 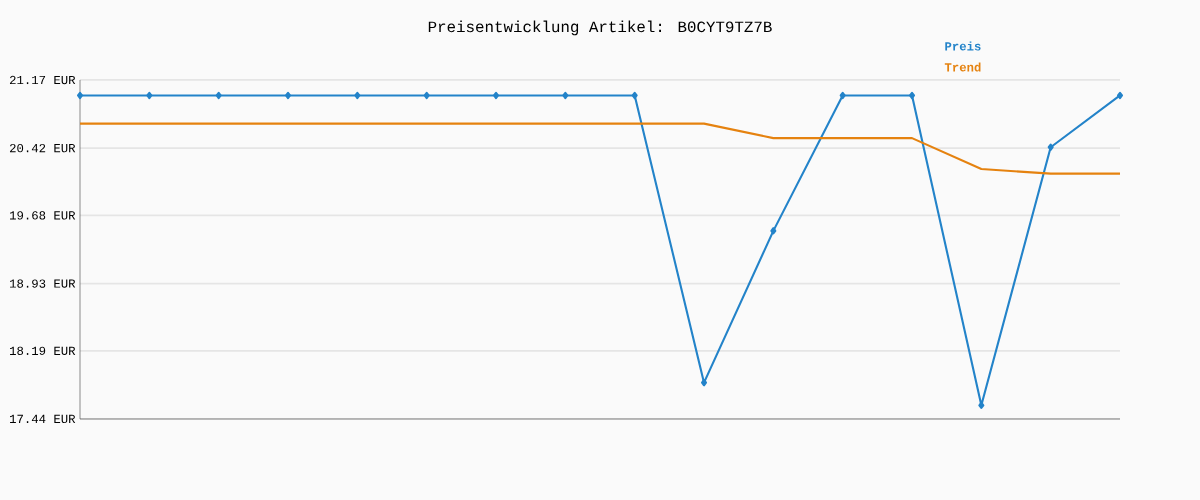 What do you see at coordinates (600, 28) in the screenshot?
I see `chart-title: Preisentwicklung Artikel: B0CYT9TZ7B` at bounding box center [600, 28].